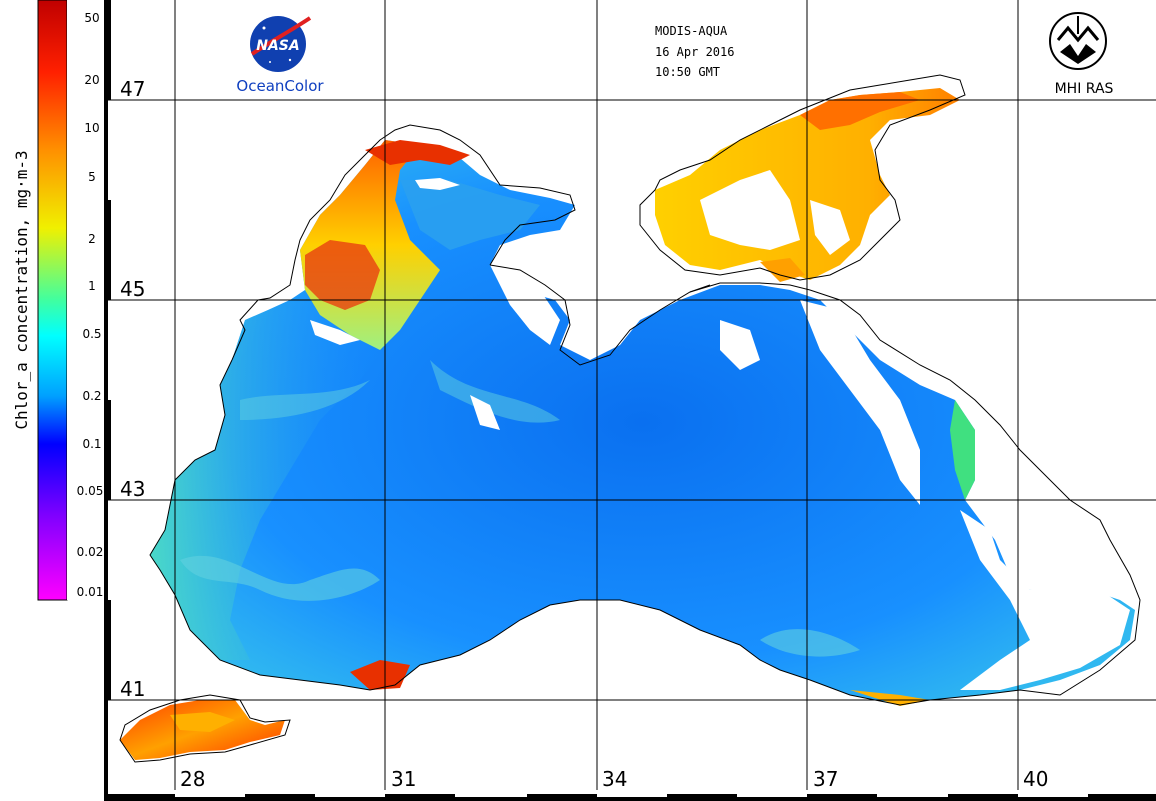  What do you see at coordinates (132, 689) in the screenshot?
I see `lat-label-41: 41` at bounding box center [132, 689].